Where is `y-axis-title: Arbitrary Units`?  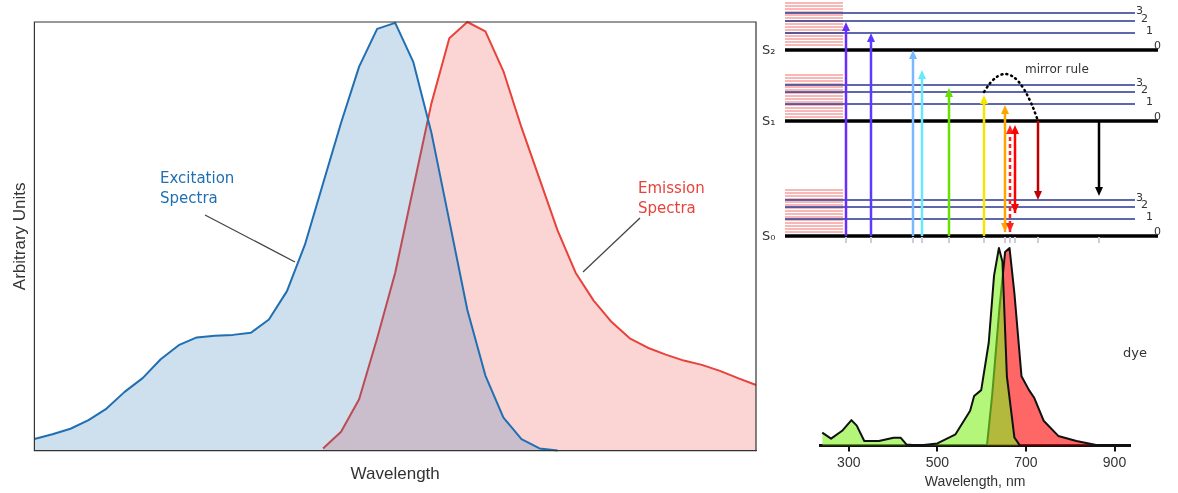
y-axis-title: Arbitrary Units is located at coordinates (19, 236).